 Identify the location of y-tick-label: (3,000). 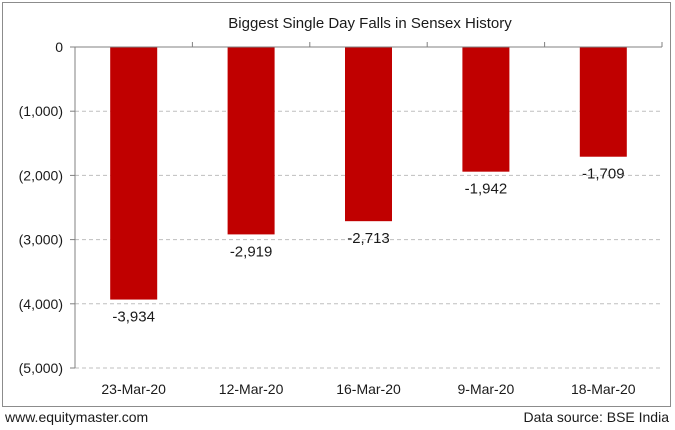
(41, 240).